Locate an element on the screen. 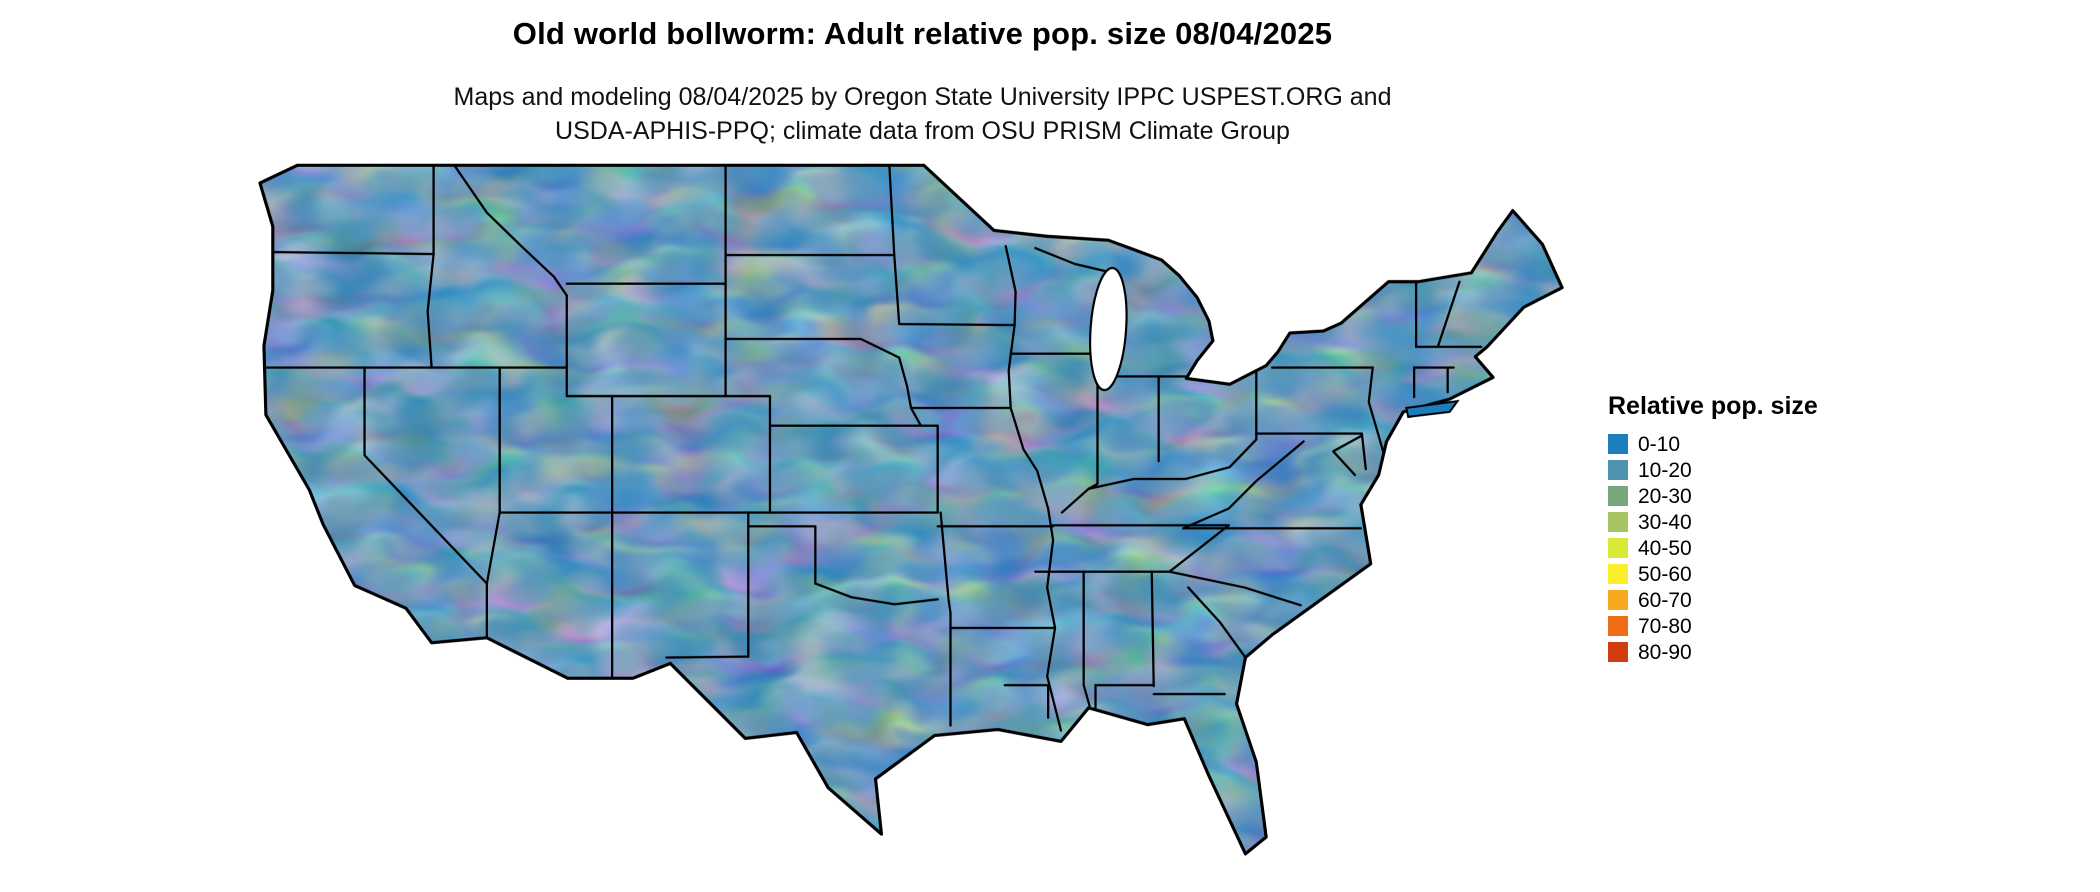 The image size is (2100, 892). legend-title: Relative pop. size is located at coordinates (1713, 406).